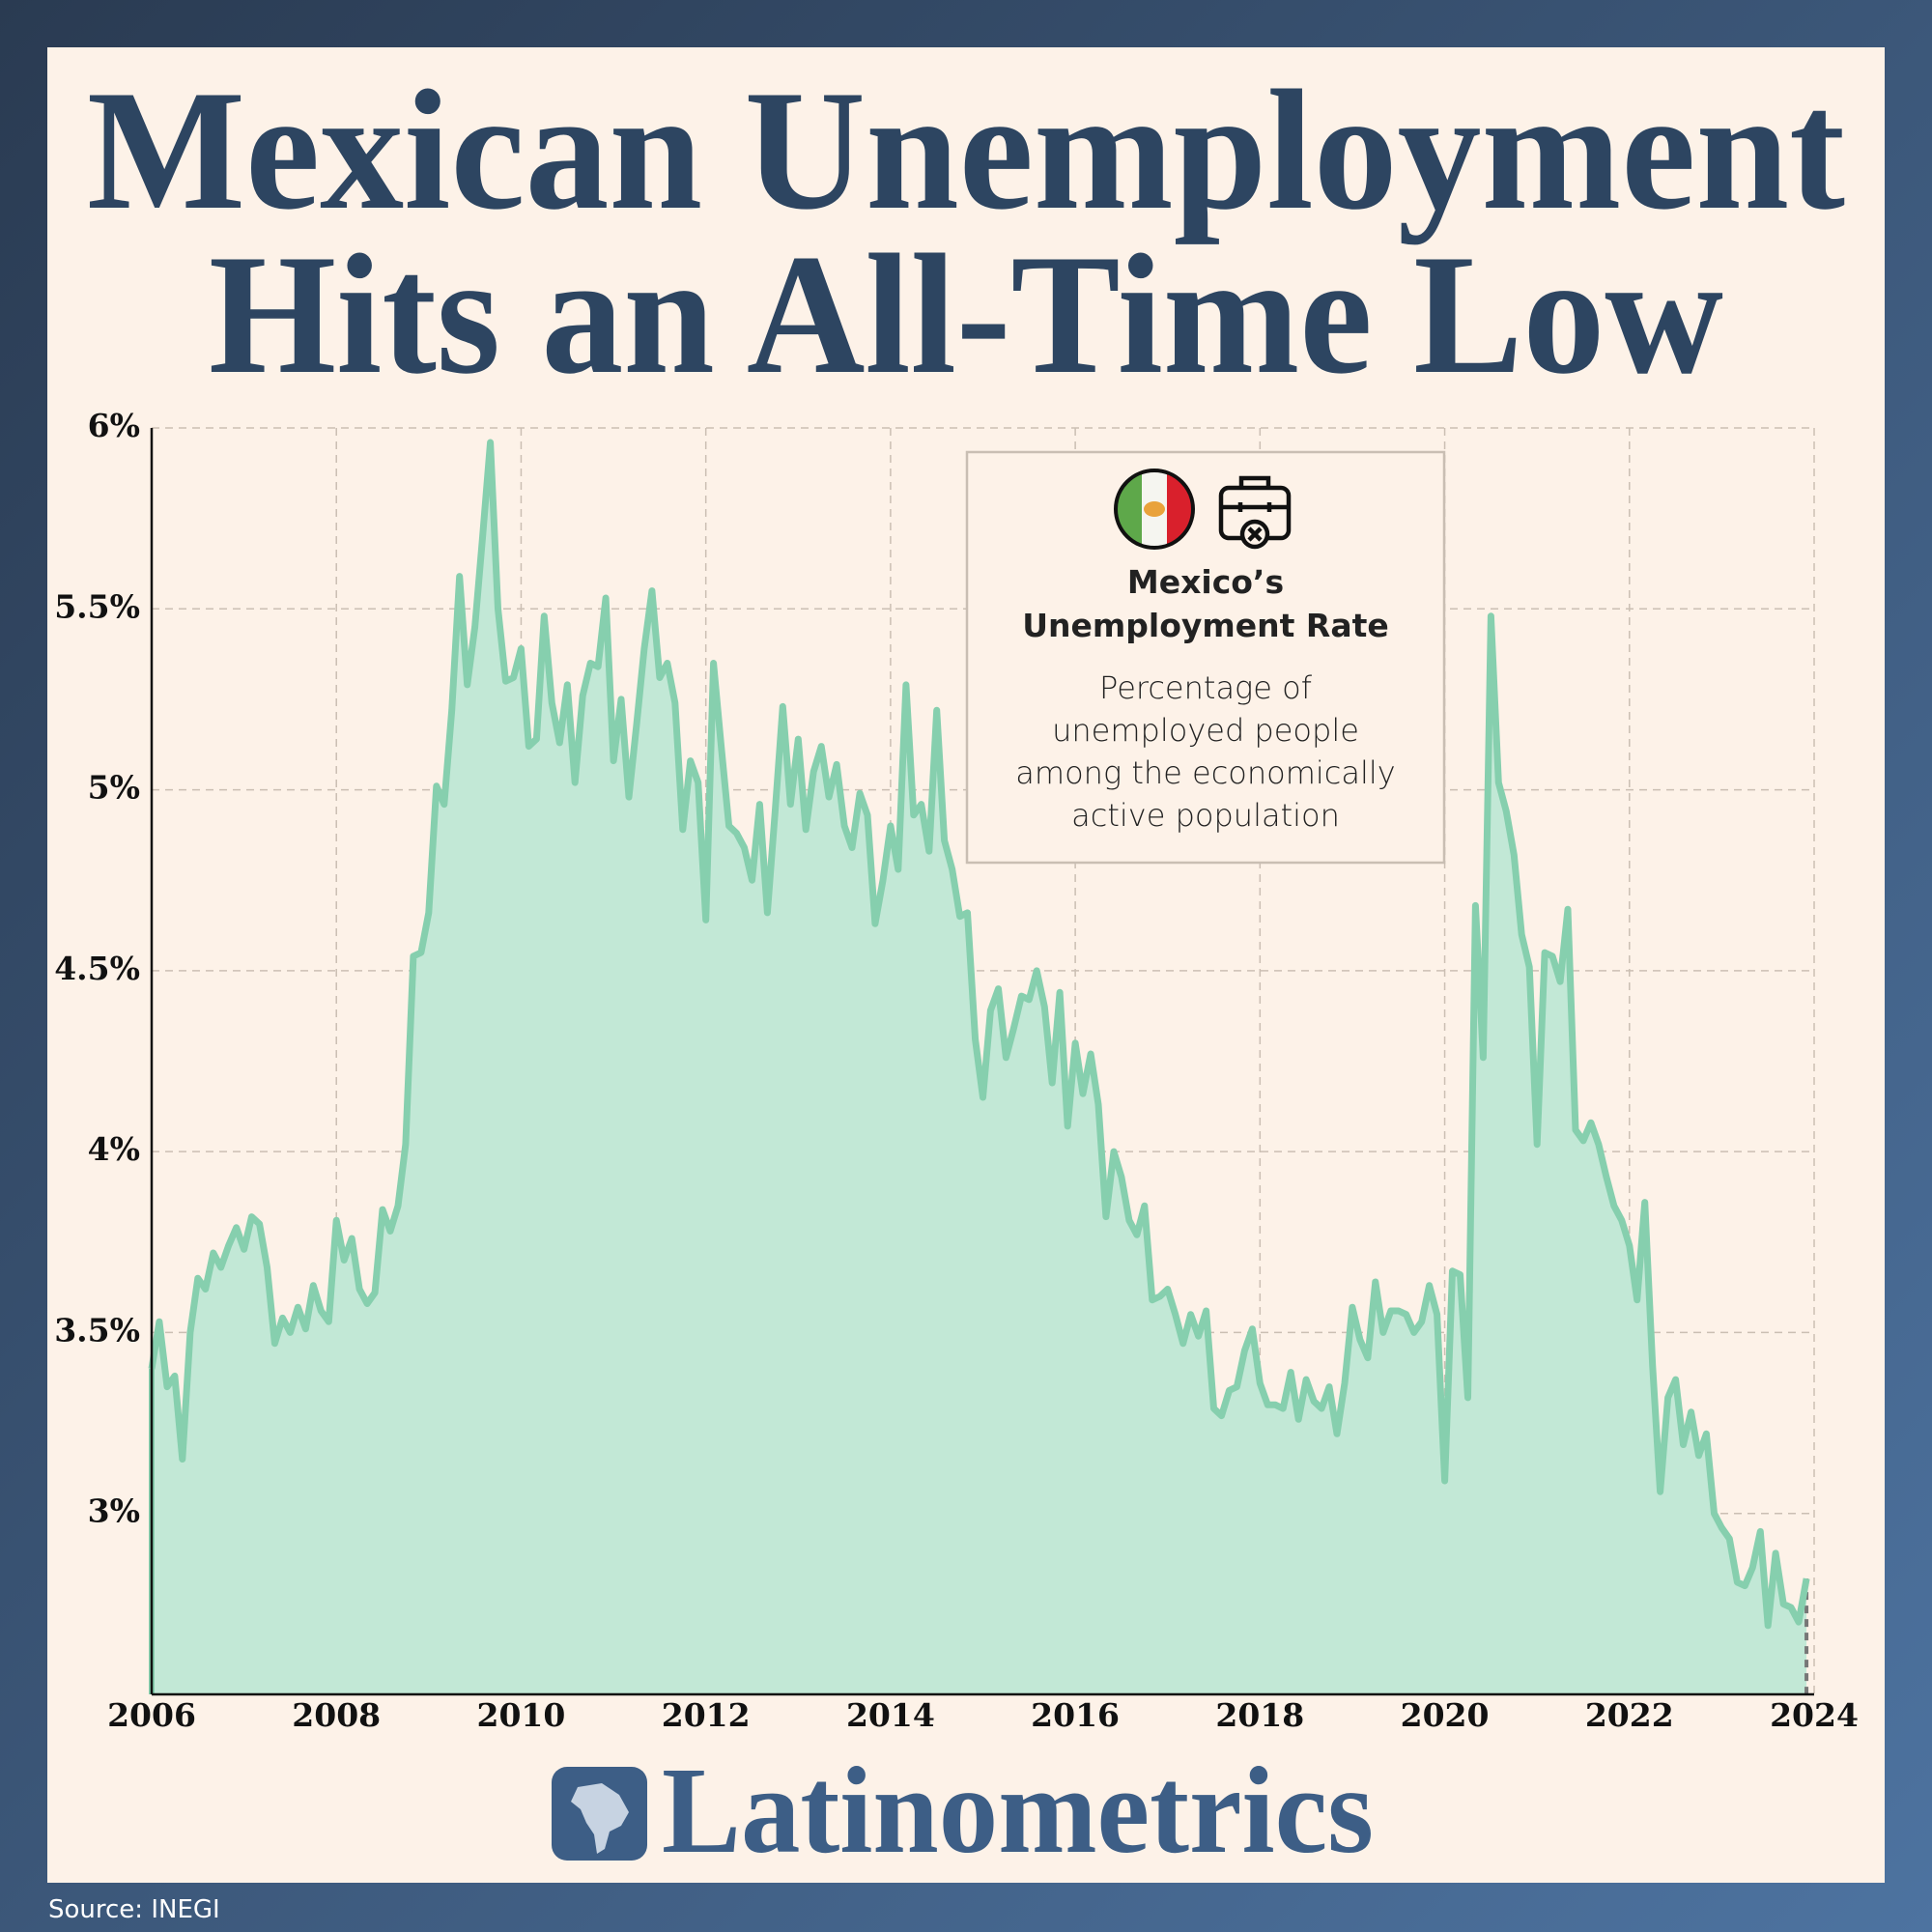  I want to click on x-tick-label: 2014, so click(890, 1715).